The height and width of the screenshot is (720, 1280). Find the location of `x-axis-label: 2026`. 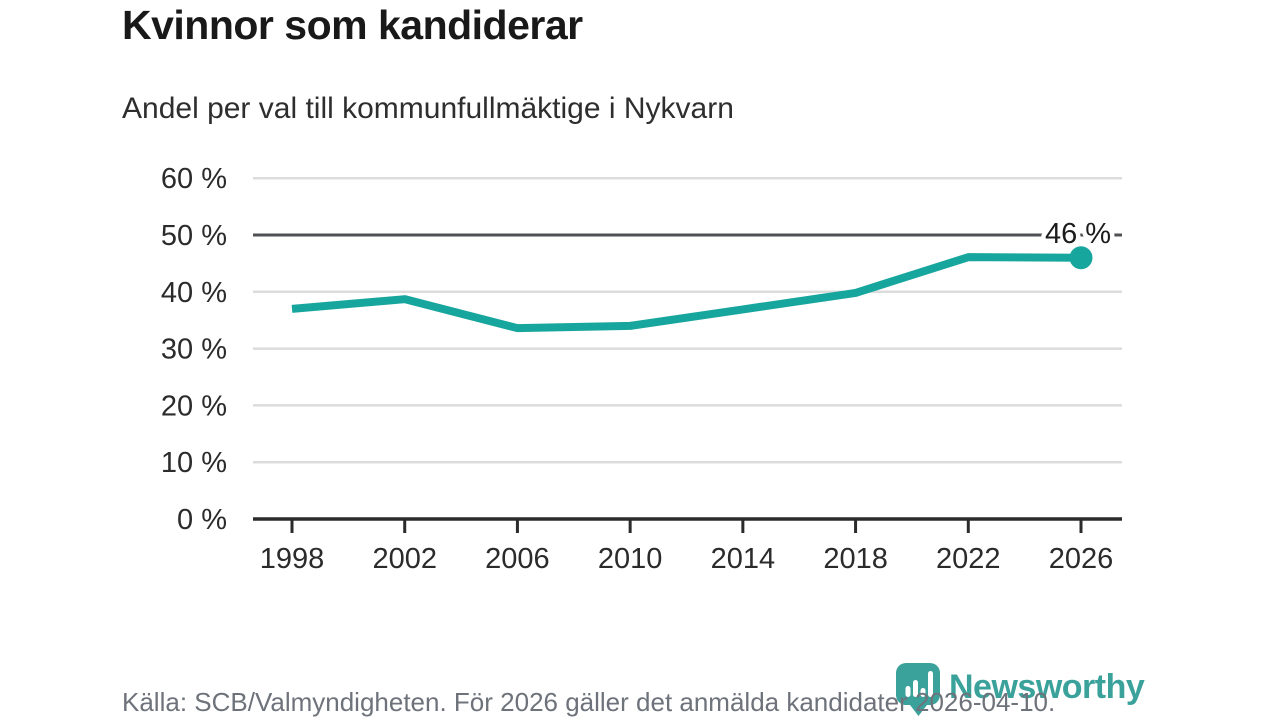

x-axis-label: 2026 is located at coordinates (1081, 559).